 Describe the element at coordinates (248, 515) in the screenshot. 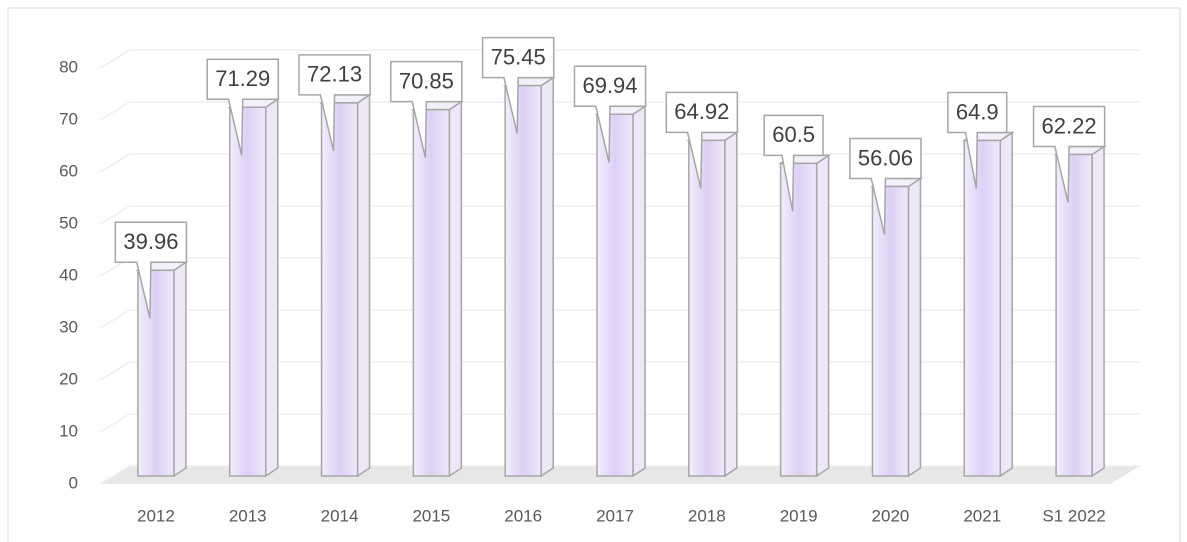

I see `x-tick-label: 2013` at that location.